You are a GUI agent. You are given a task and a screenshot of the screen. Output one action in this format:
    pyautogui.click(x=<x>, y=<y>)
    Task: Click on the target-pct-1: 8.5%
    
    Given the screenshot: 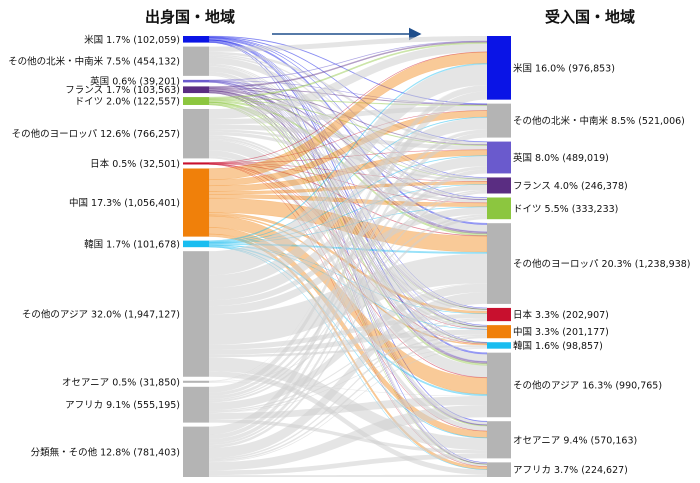 What is the action you would take?
    pyautogui.click(x=624, y=121)
    